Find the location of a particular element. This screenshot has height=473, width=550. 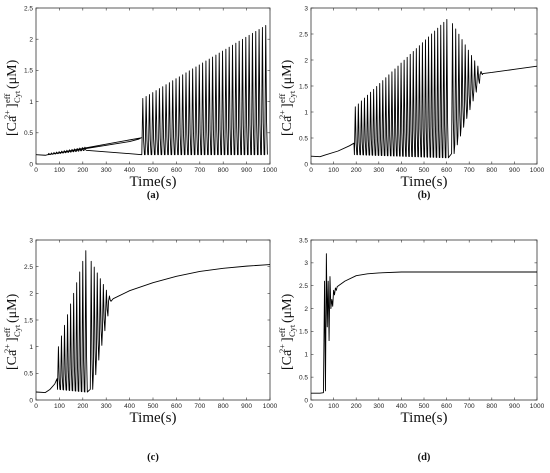

panel-caption: (c) is located at coordinates (153, 457).